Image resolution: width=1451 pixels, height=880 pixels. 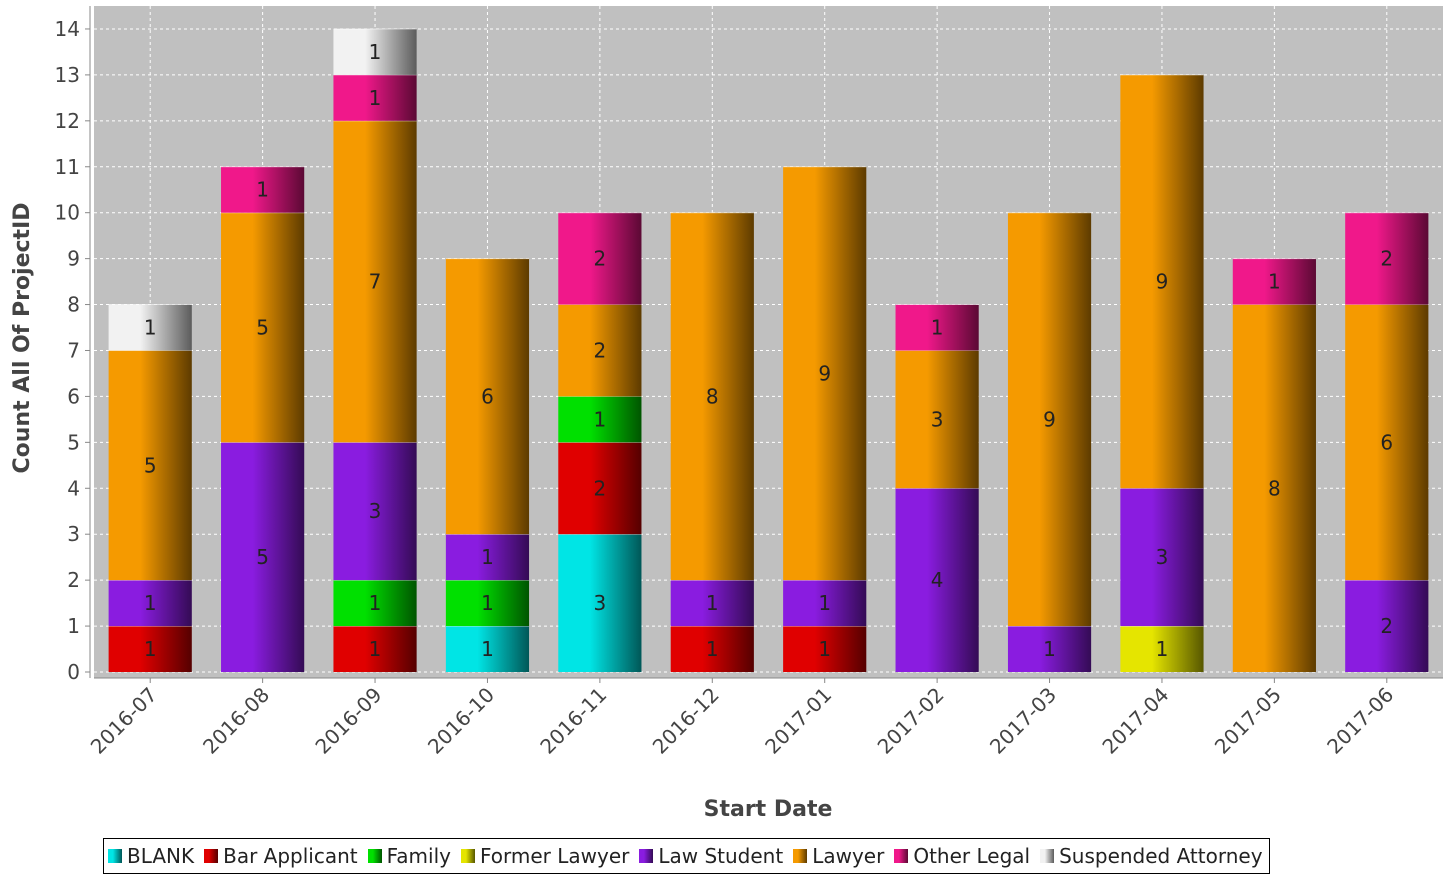 What do you see at coordinates (281, 856) in the screenshot?
I see `legend-item: Bar Applicant` at bounding box center [281, 856].